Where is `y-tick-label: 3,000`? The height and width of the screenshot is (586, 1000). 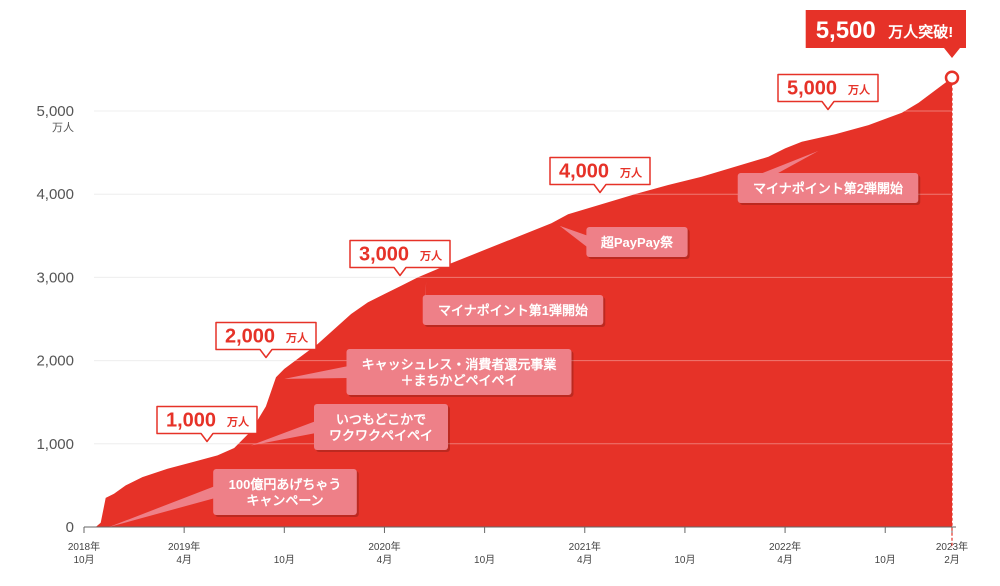
y-tick-label: 3,000 is located at coordinates (55, 277).